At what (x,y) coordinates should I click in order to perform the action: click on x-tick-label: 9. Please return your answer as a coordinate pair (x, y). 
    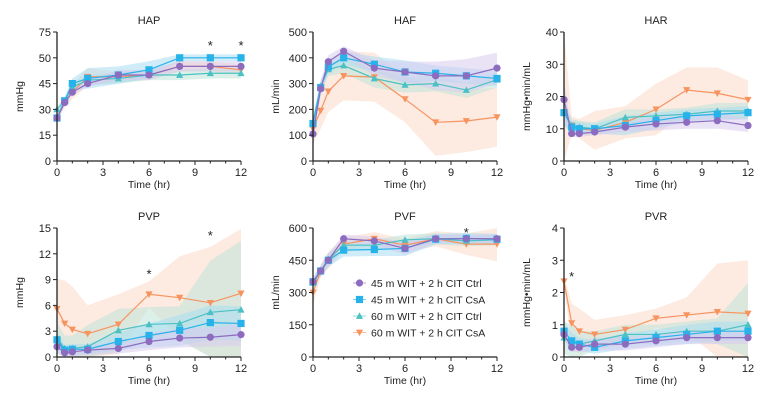
    Looking at the image, I should click on (451, 369).